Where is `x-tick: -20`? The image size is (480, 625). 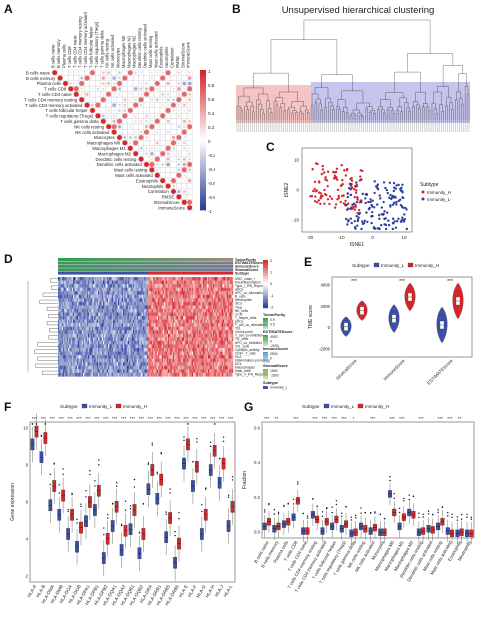
x-tick: -20 is located at coordinates (310, 237).